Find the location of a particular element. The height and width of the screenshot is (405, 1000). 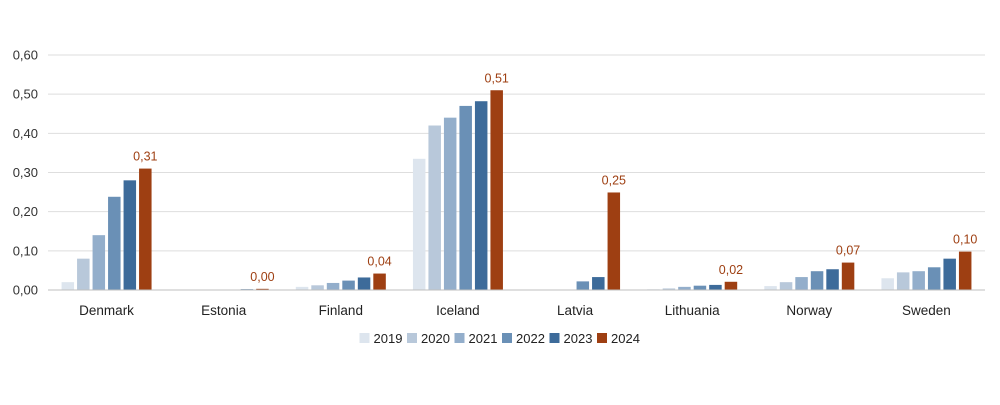

bar-2021-norway is located at coordinates (801, 283).